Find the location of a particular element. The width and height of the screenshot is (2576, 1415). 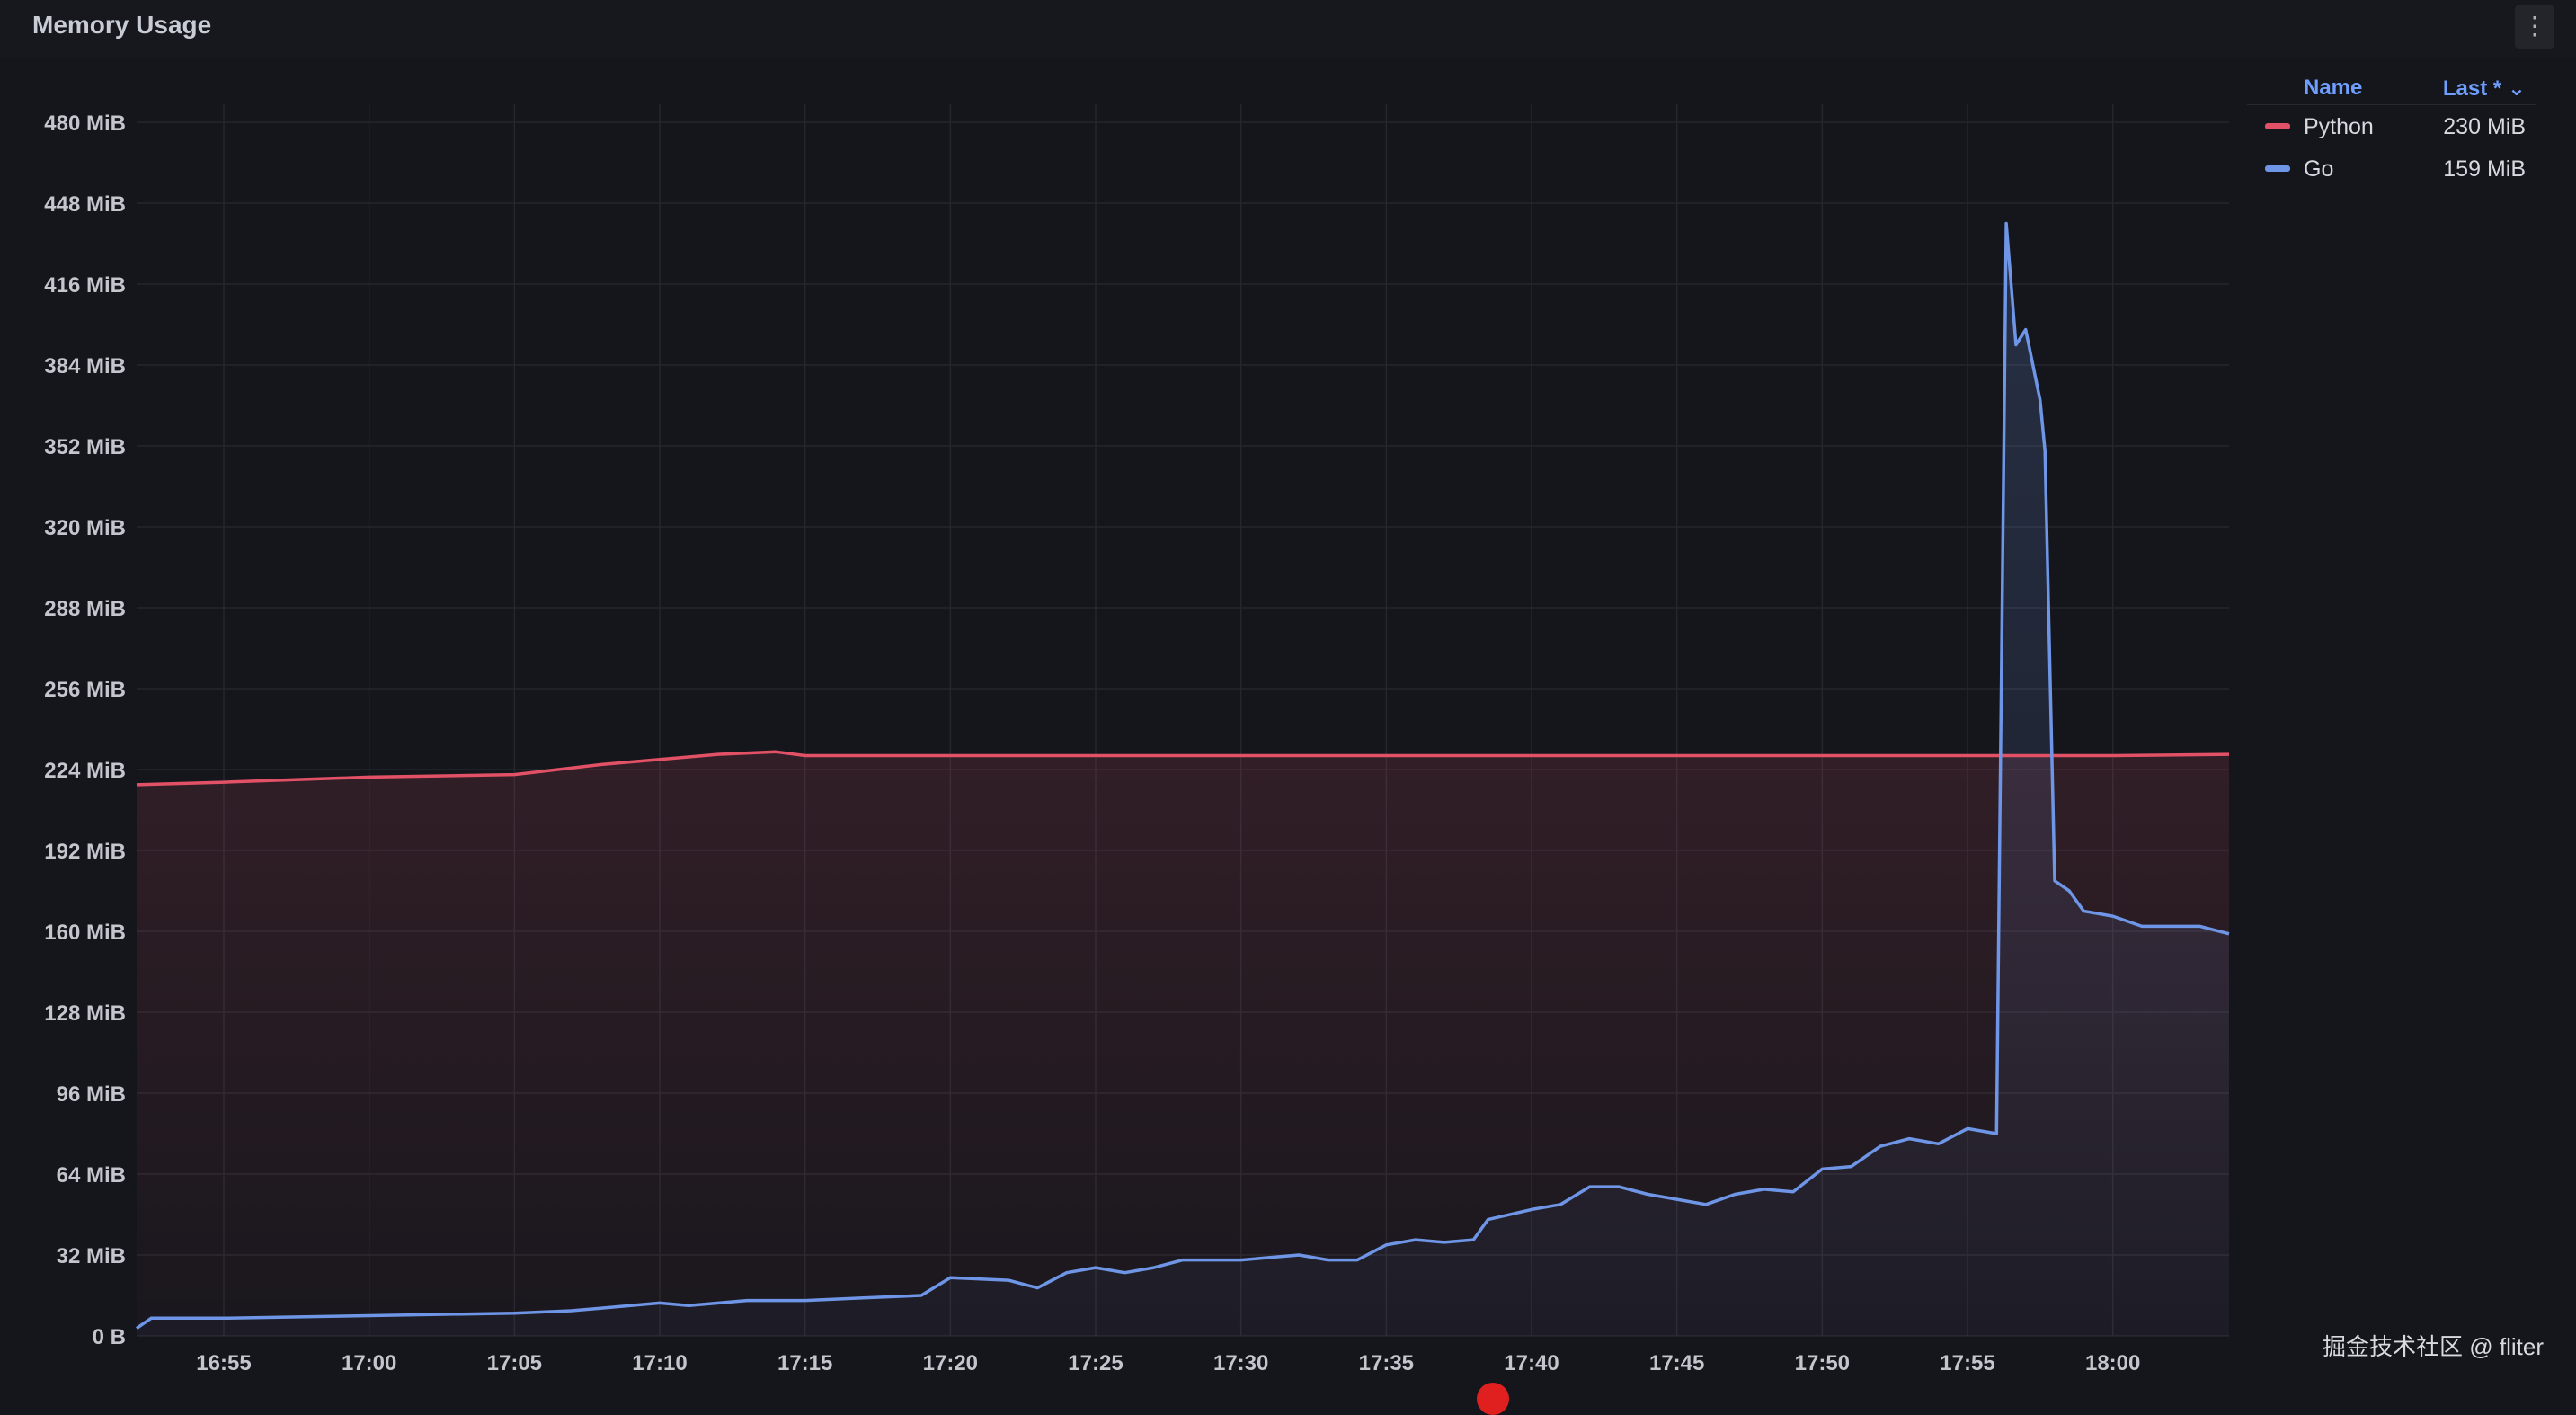

x-tick-label: 17:15 is located at coordinates (804, 1363).